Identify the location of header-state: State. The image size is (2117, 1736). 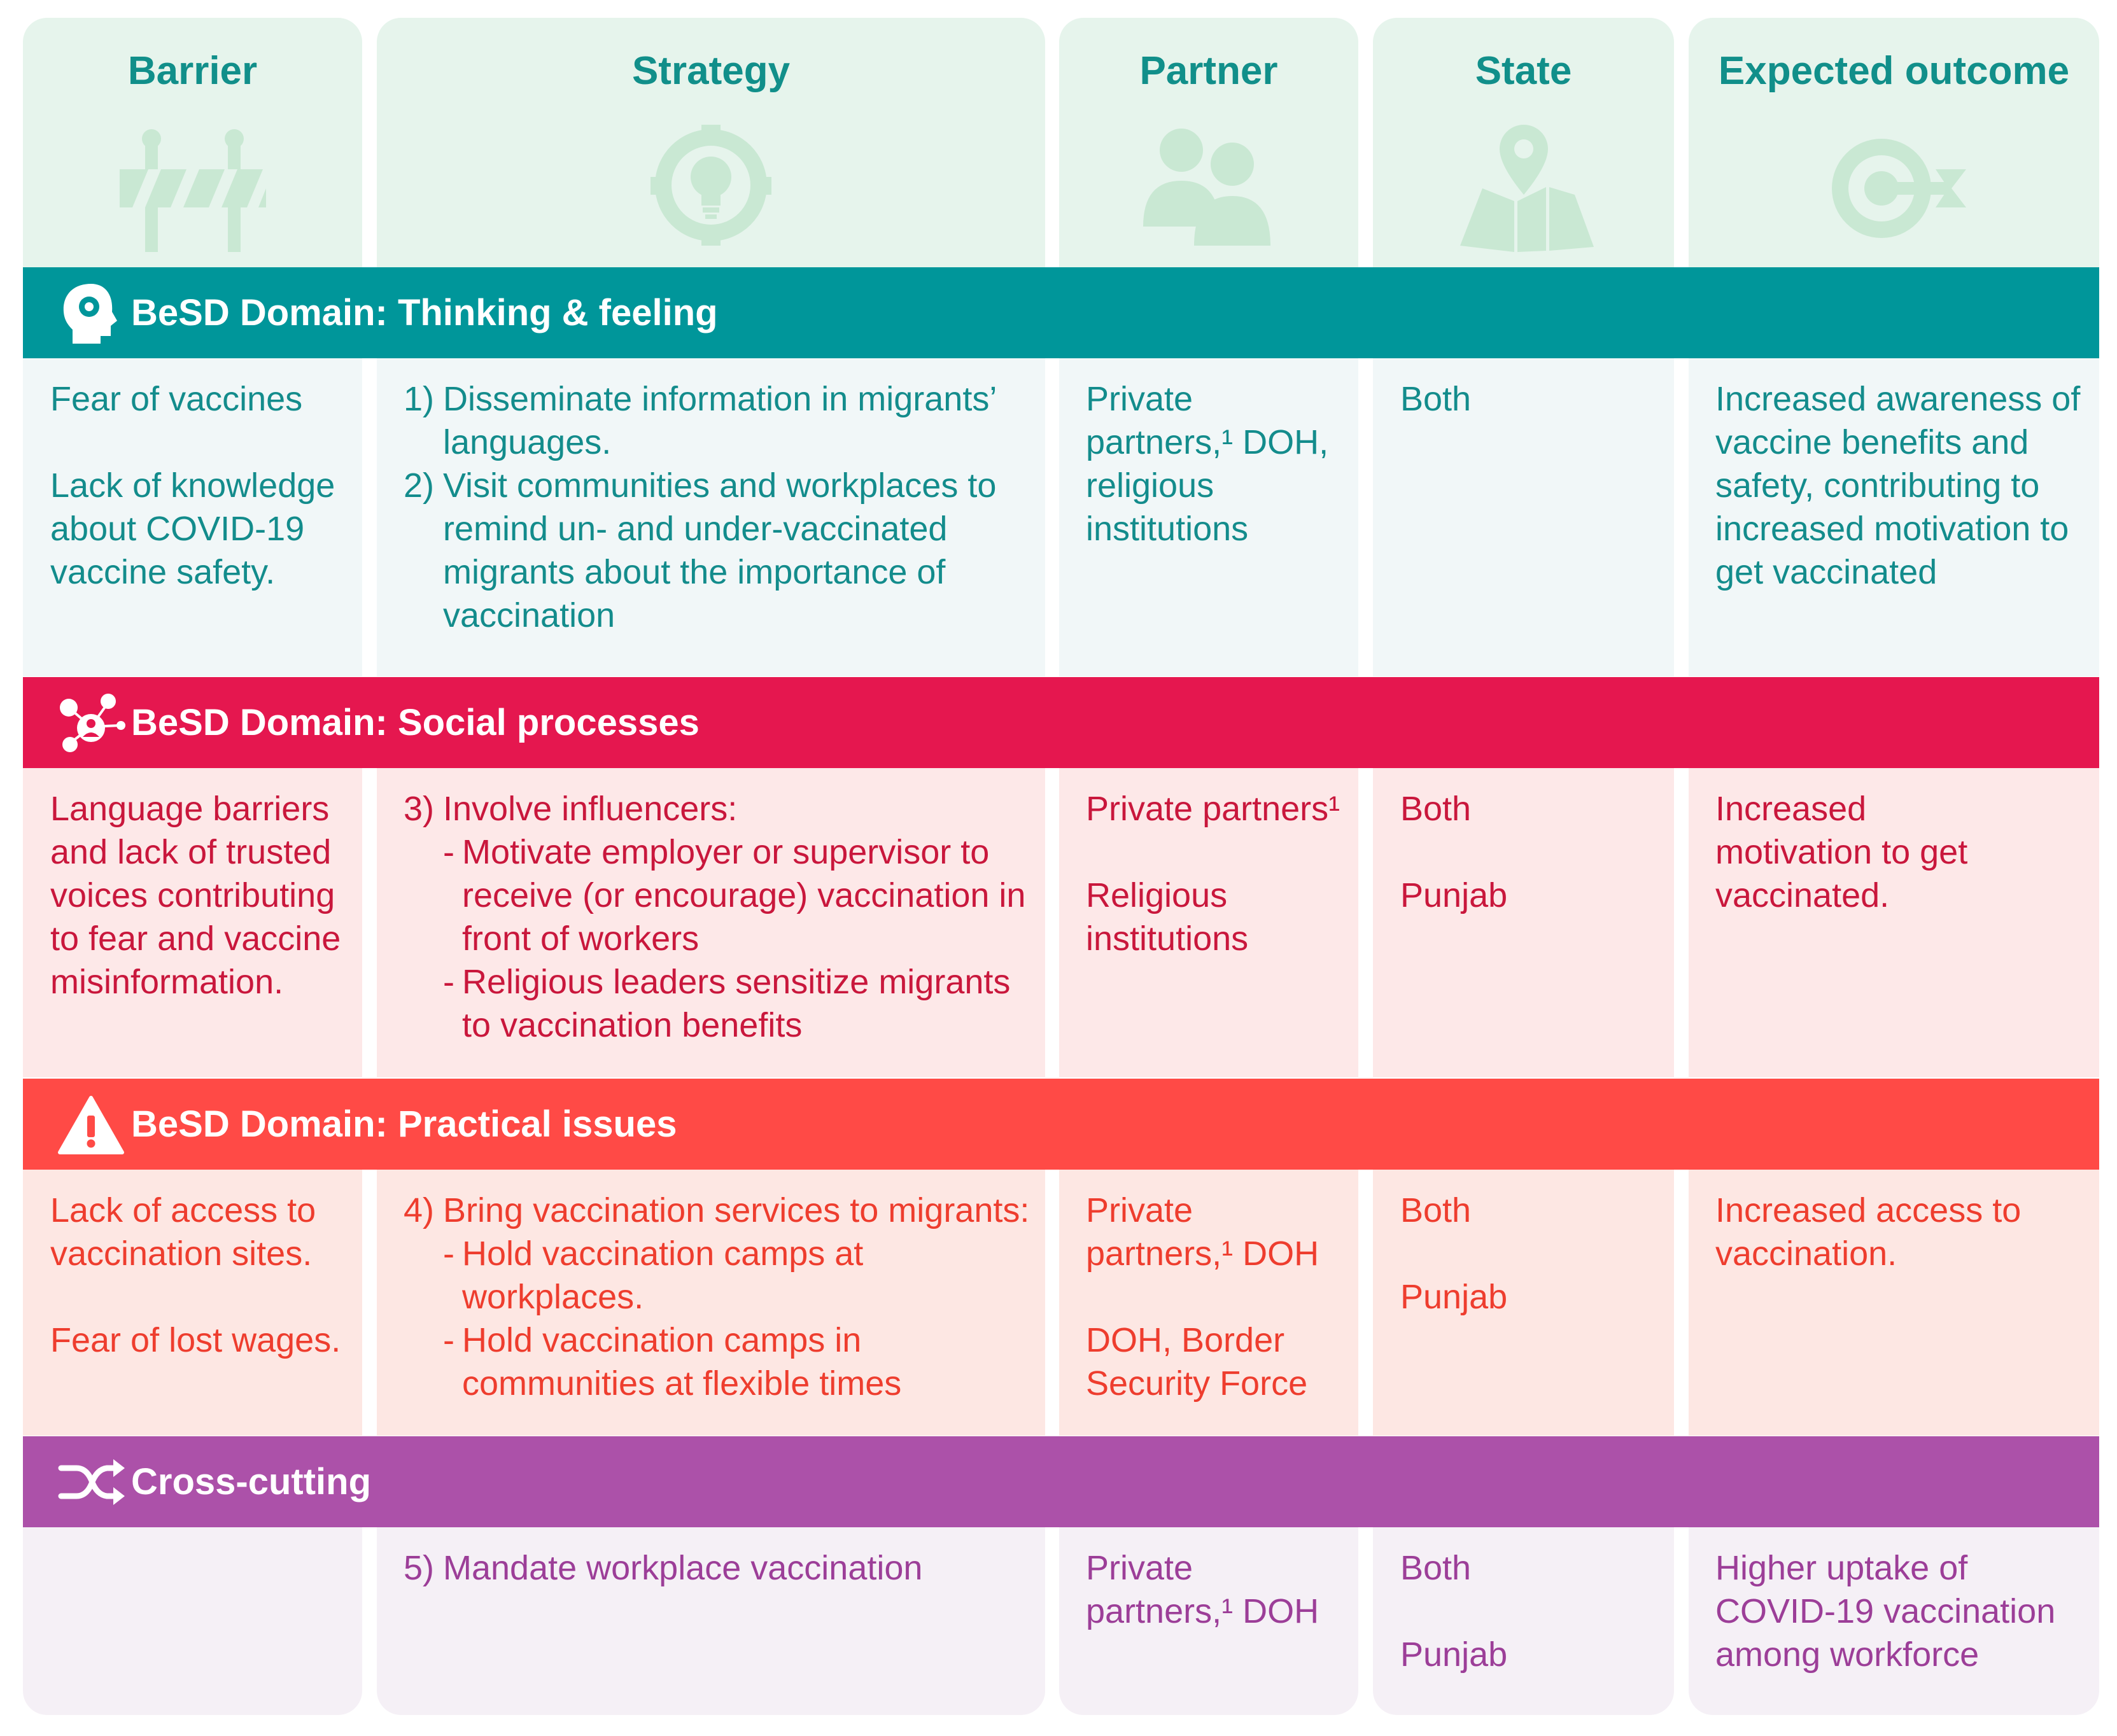
(1523, 142).